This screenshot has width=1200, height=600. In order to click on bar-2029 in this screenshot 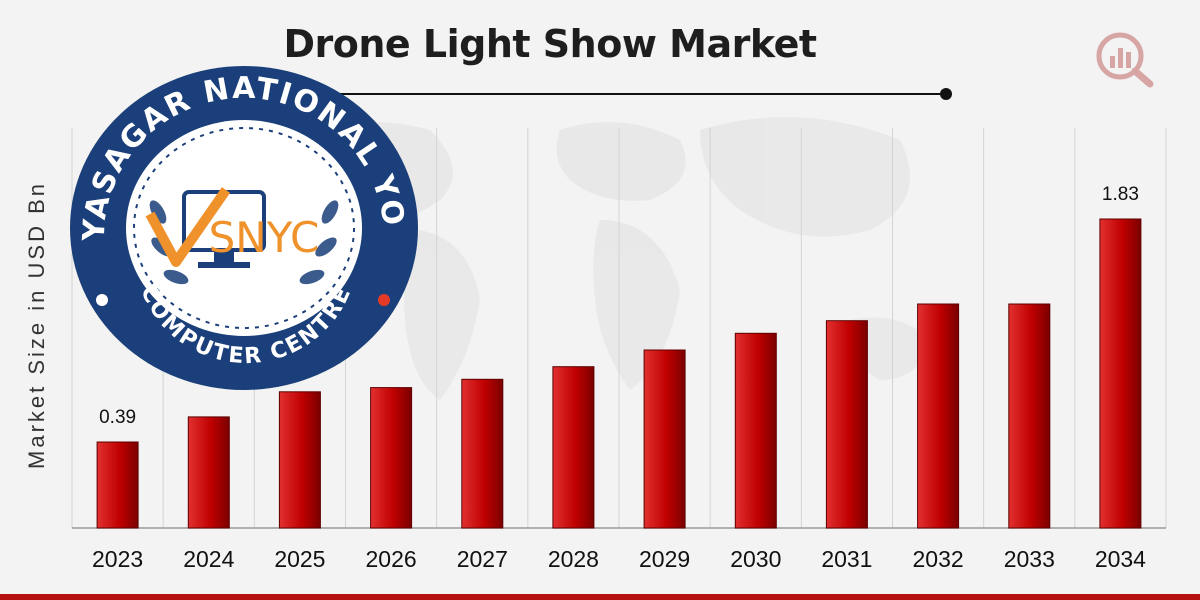, I will do `click(664, 439)`.